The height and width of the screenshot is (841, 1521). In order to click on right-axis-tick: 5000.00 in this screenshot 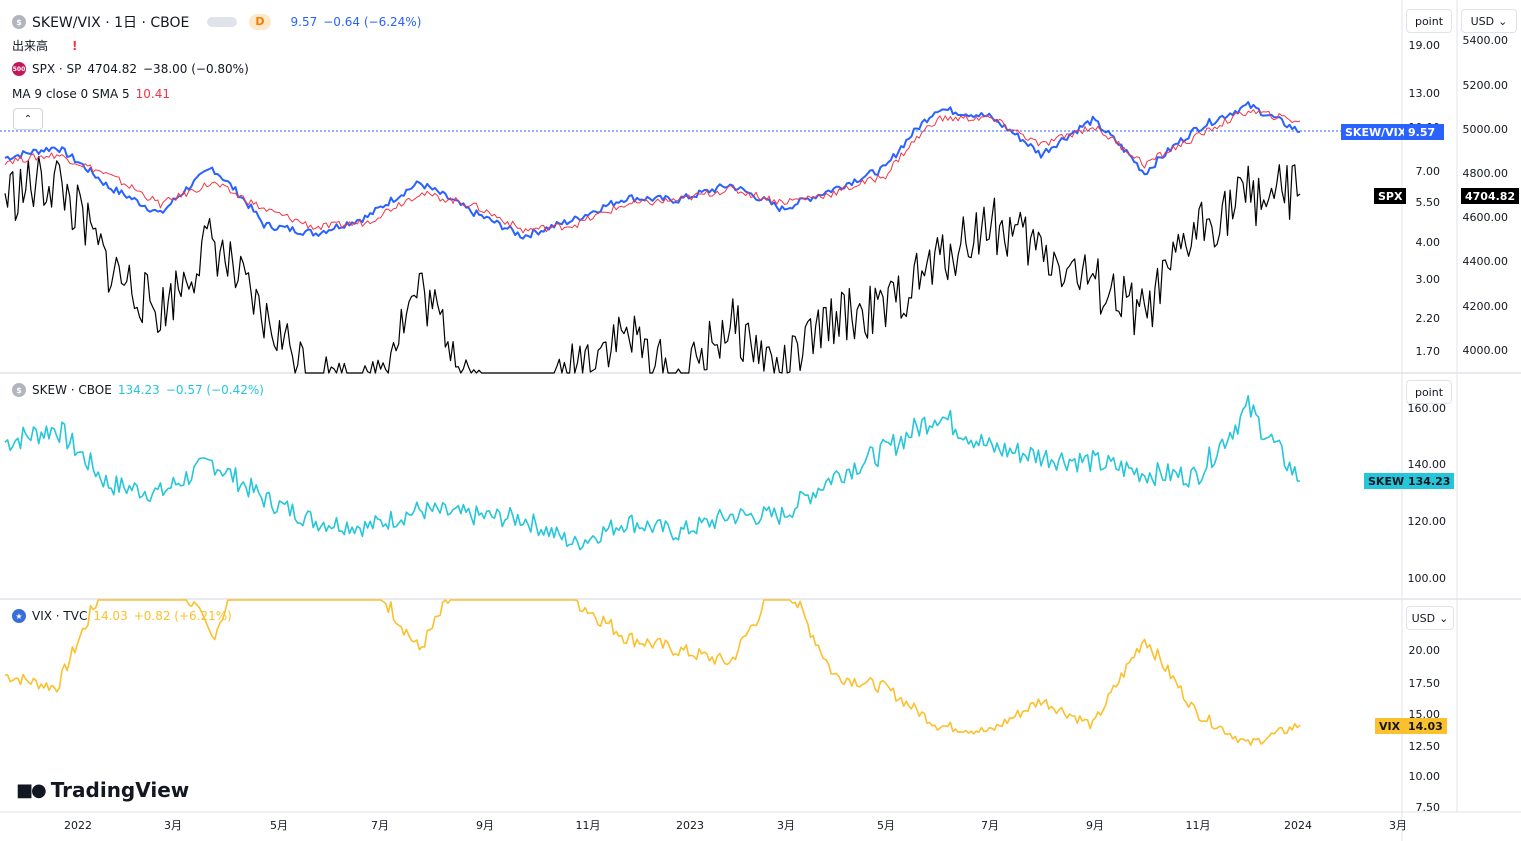, I will do `click(1486, 129)`.